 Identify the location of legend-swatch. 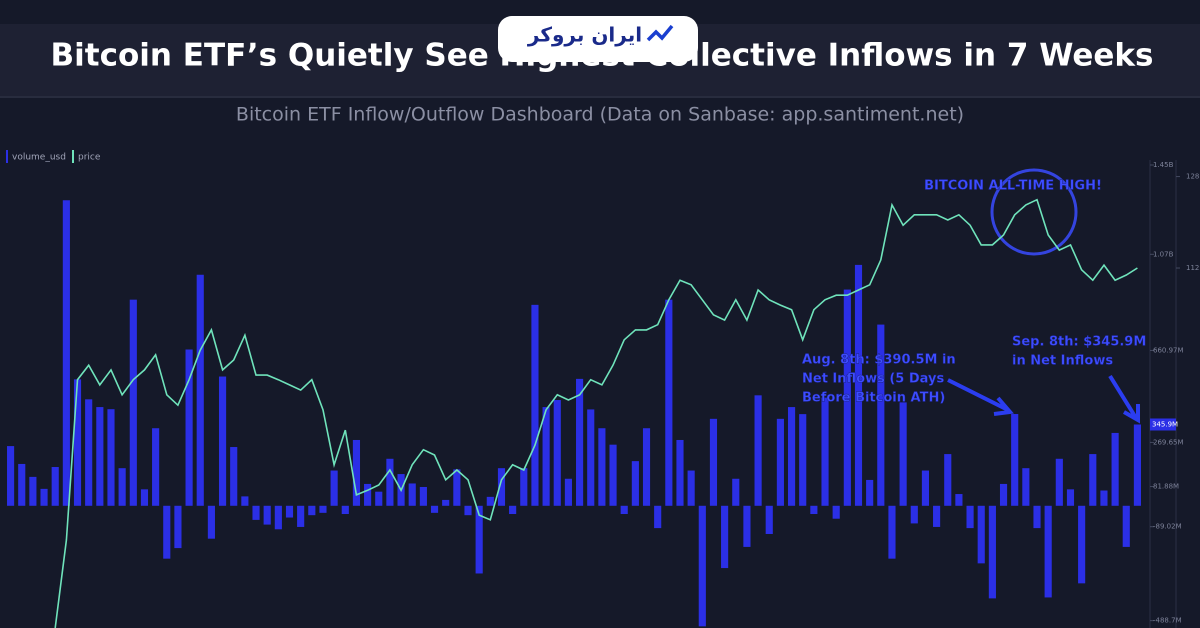
(7, 156).